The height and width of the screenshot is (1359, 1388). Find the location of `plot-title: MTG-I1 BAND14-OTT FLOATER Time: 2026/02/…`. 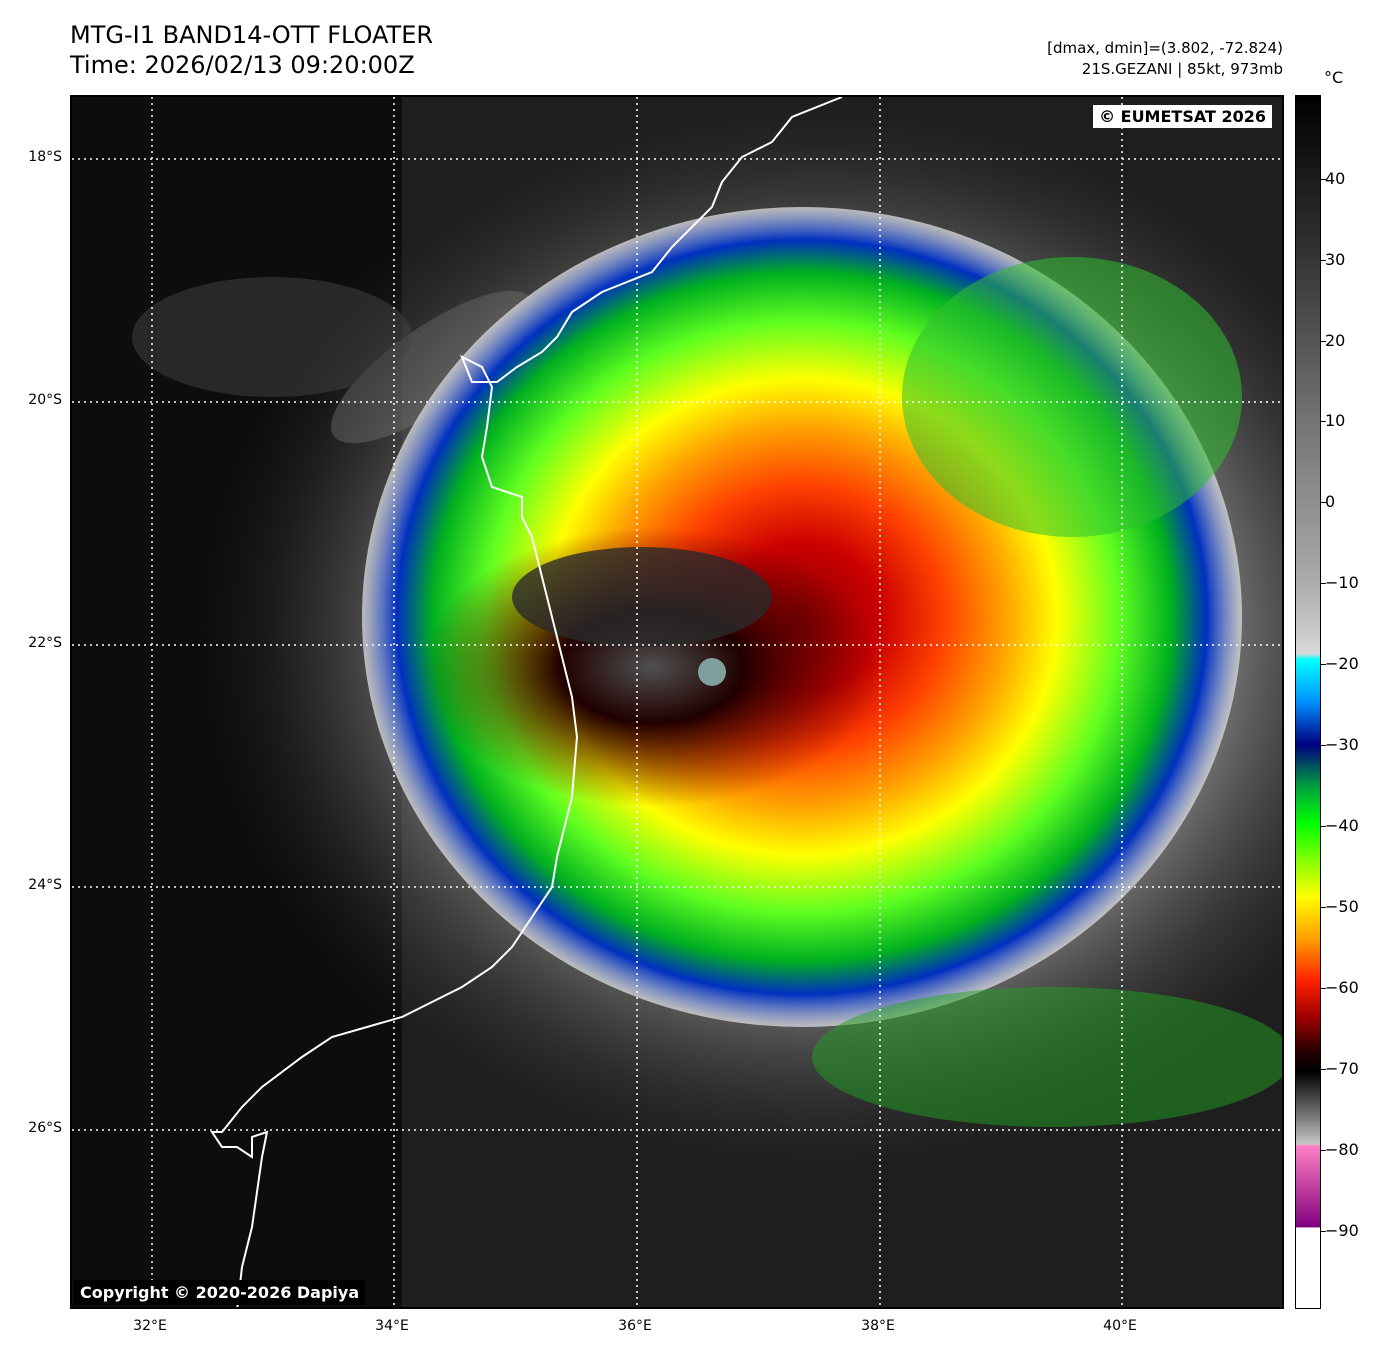

plot-title: MTG-I1 BAND14-OTT FLOATER Time: 2026/02/… is located at coordinates (251, 50).